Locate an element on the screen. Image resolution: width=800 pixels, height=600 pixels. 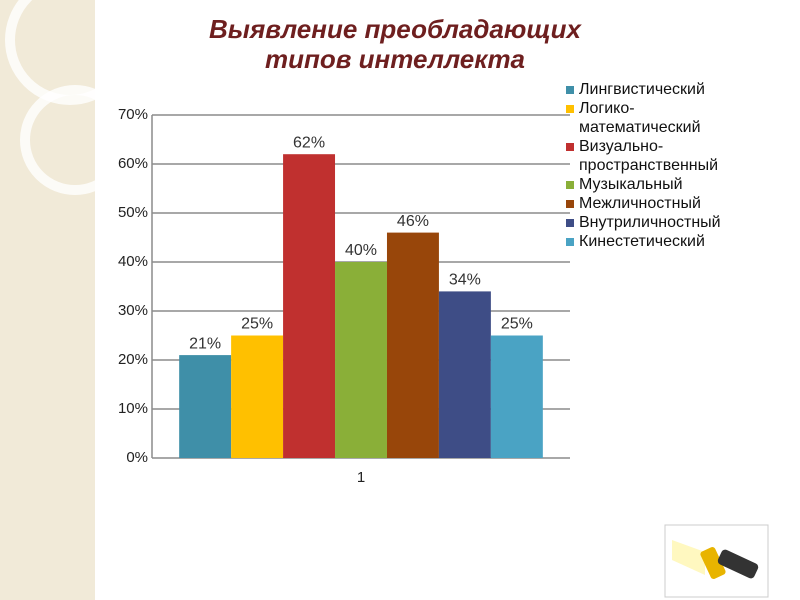
legend-item: Музыкальный is located at coordinates (666, 184).